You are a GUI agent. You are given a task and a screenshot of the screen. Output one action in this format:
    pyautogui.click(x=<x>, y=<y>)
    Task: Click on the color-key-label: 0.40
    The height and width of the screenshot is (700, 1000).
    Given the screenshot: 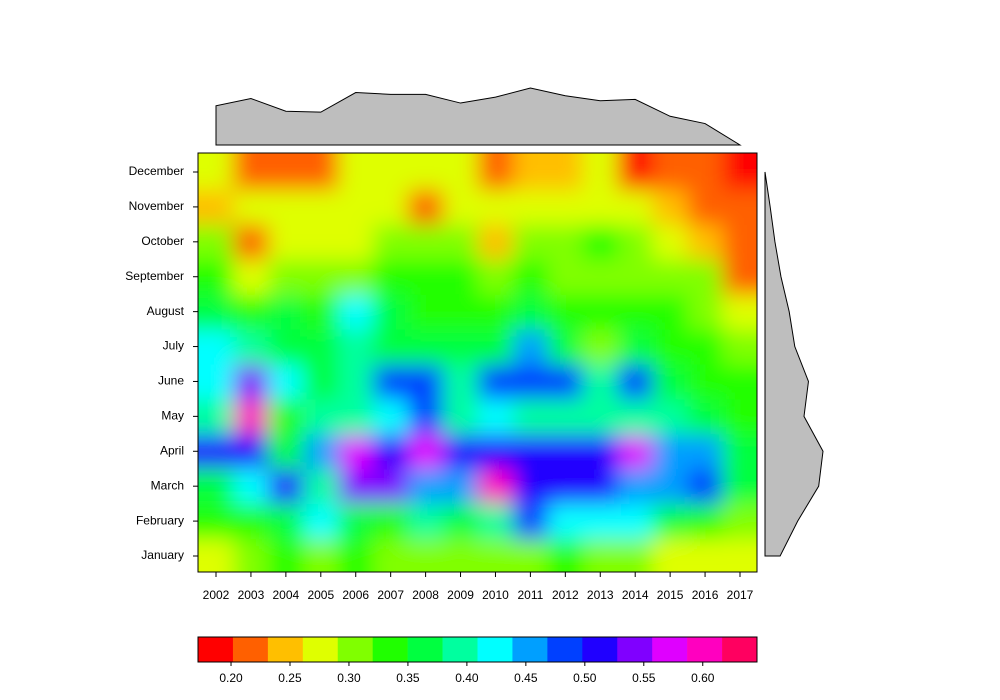 What is the action you would take?
    pyautogui.click(x=467, y=678)
    